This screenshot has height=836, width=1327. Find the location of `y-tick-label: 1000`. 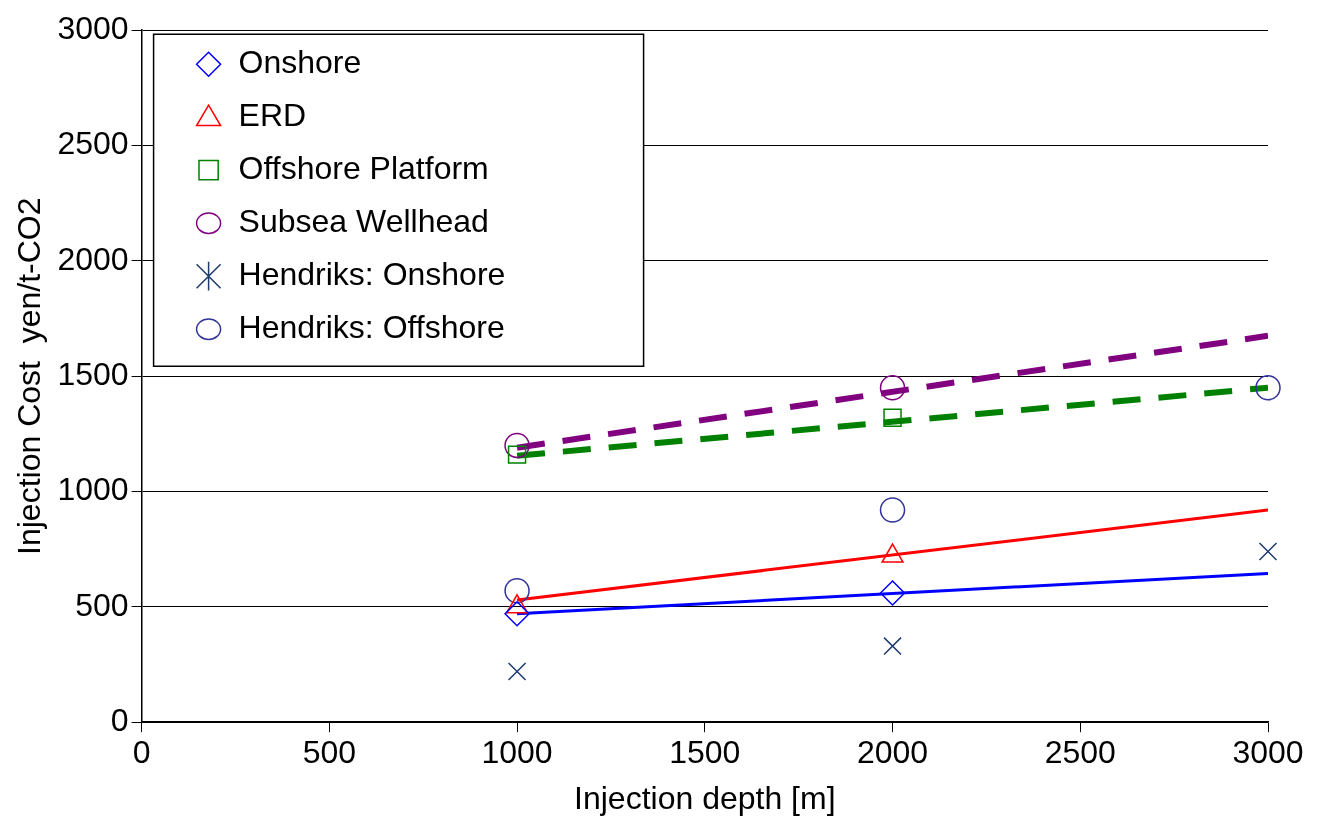

y-tick-label: 1000 is located at coordinates (93, 489).